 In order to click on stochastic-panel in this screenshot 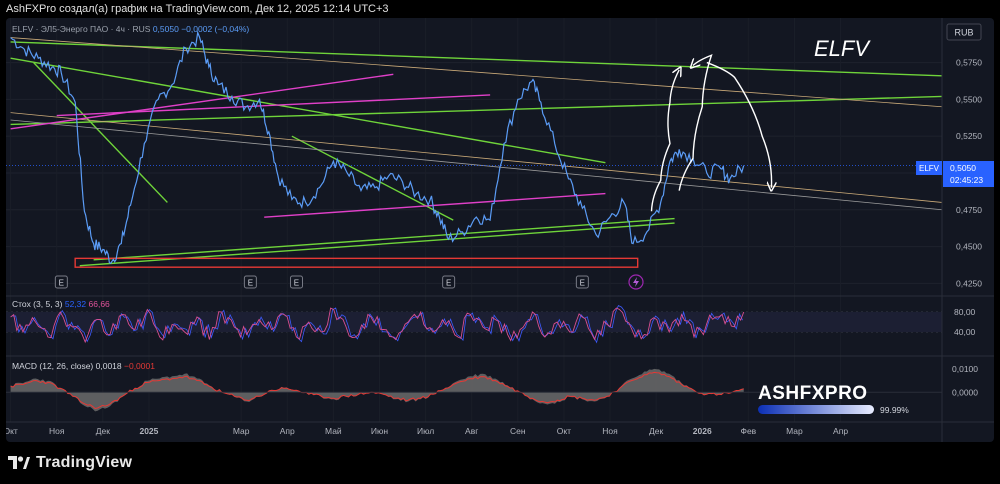, I will do `click(474, 324)`.